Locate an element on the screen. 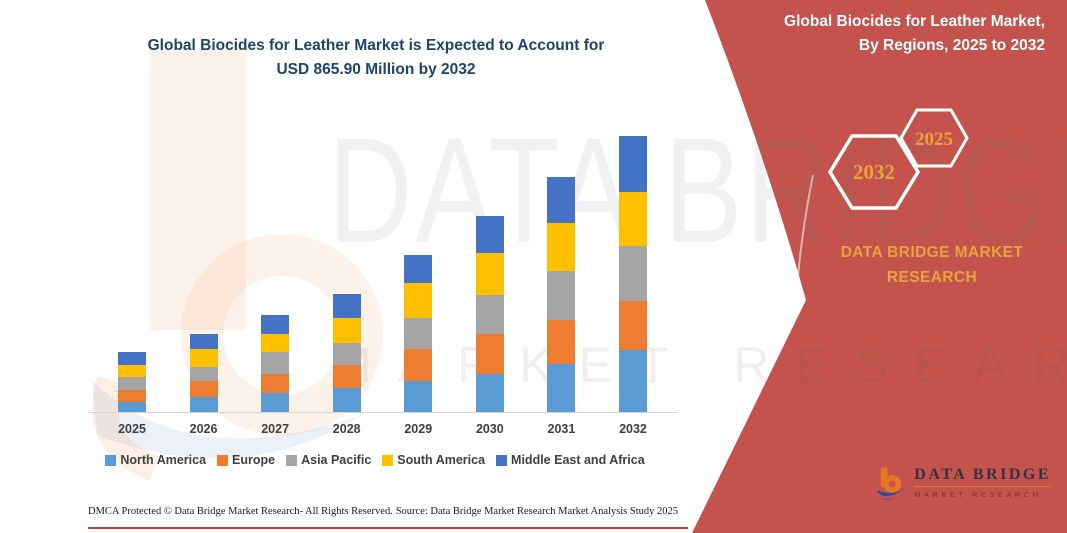  hexagon-2032 is located at coordinates (874, 172).